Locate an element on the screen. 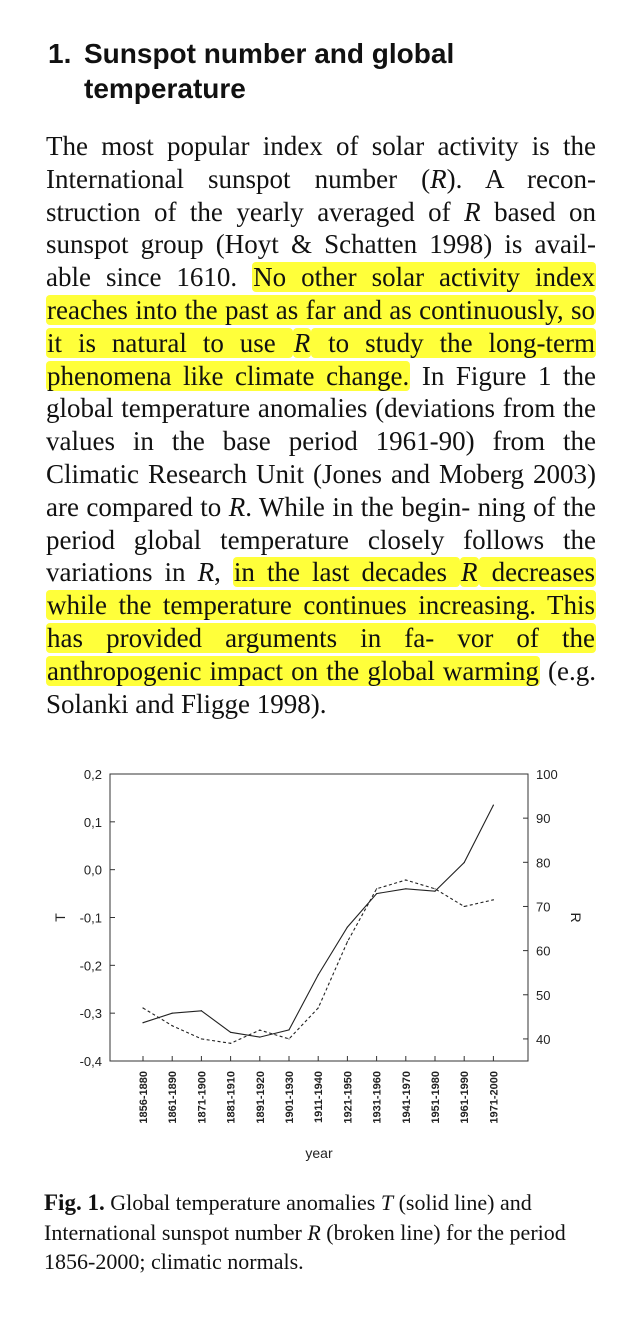  paragraph-run: in the last decades is located at coordinates (346, 572).